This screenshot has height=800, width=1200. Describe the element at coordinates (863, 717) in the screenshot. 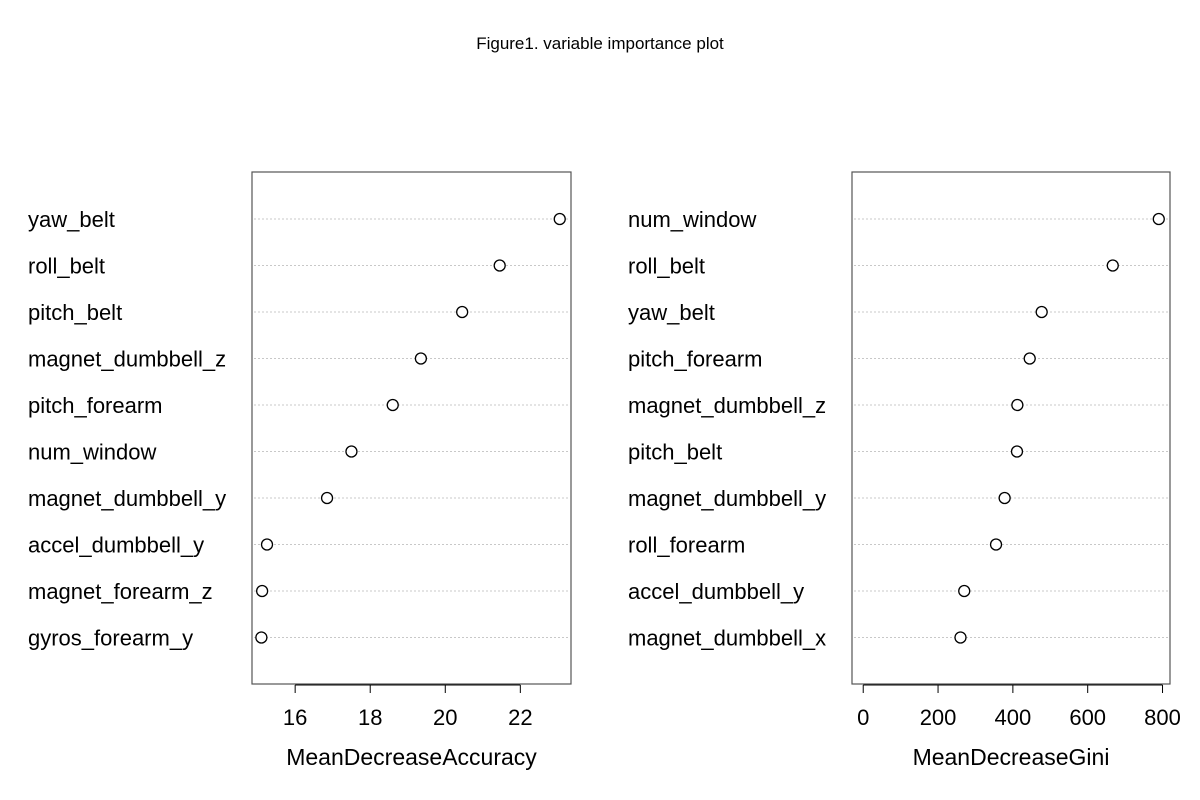

I see `x-tick-label: 0` at that location.